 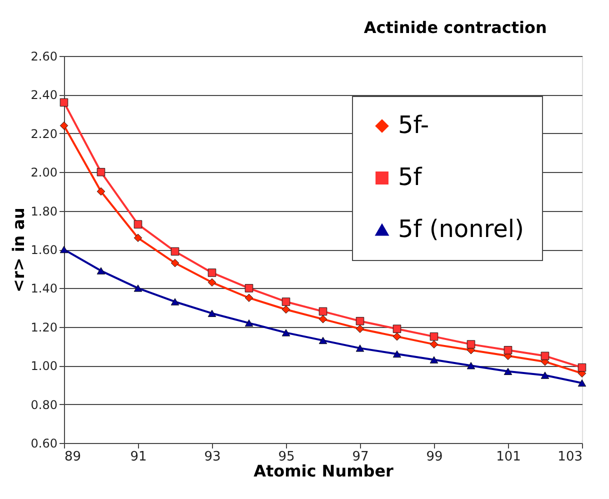 I want to click on y-tick-label: 1.40, so click(x=44, y=289).